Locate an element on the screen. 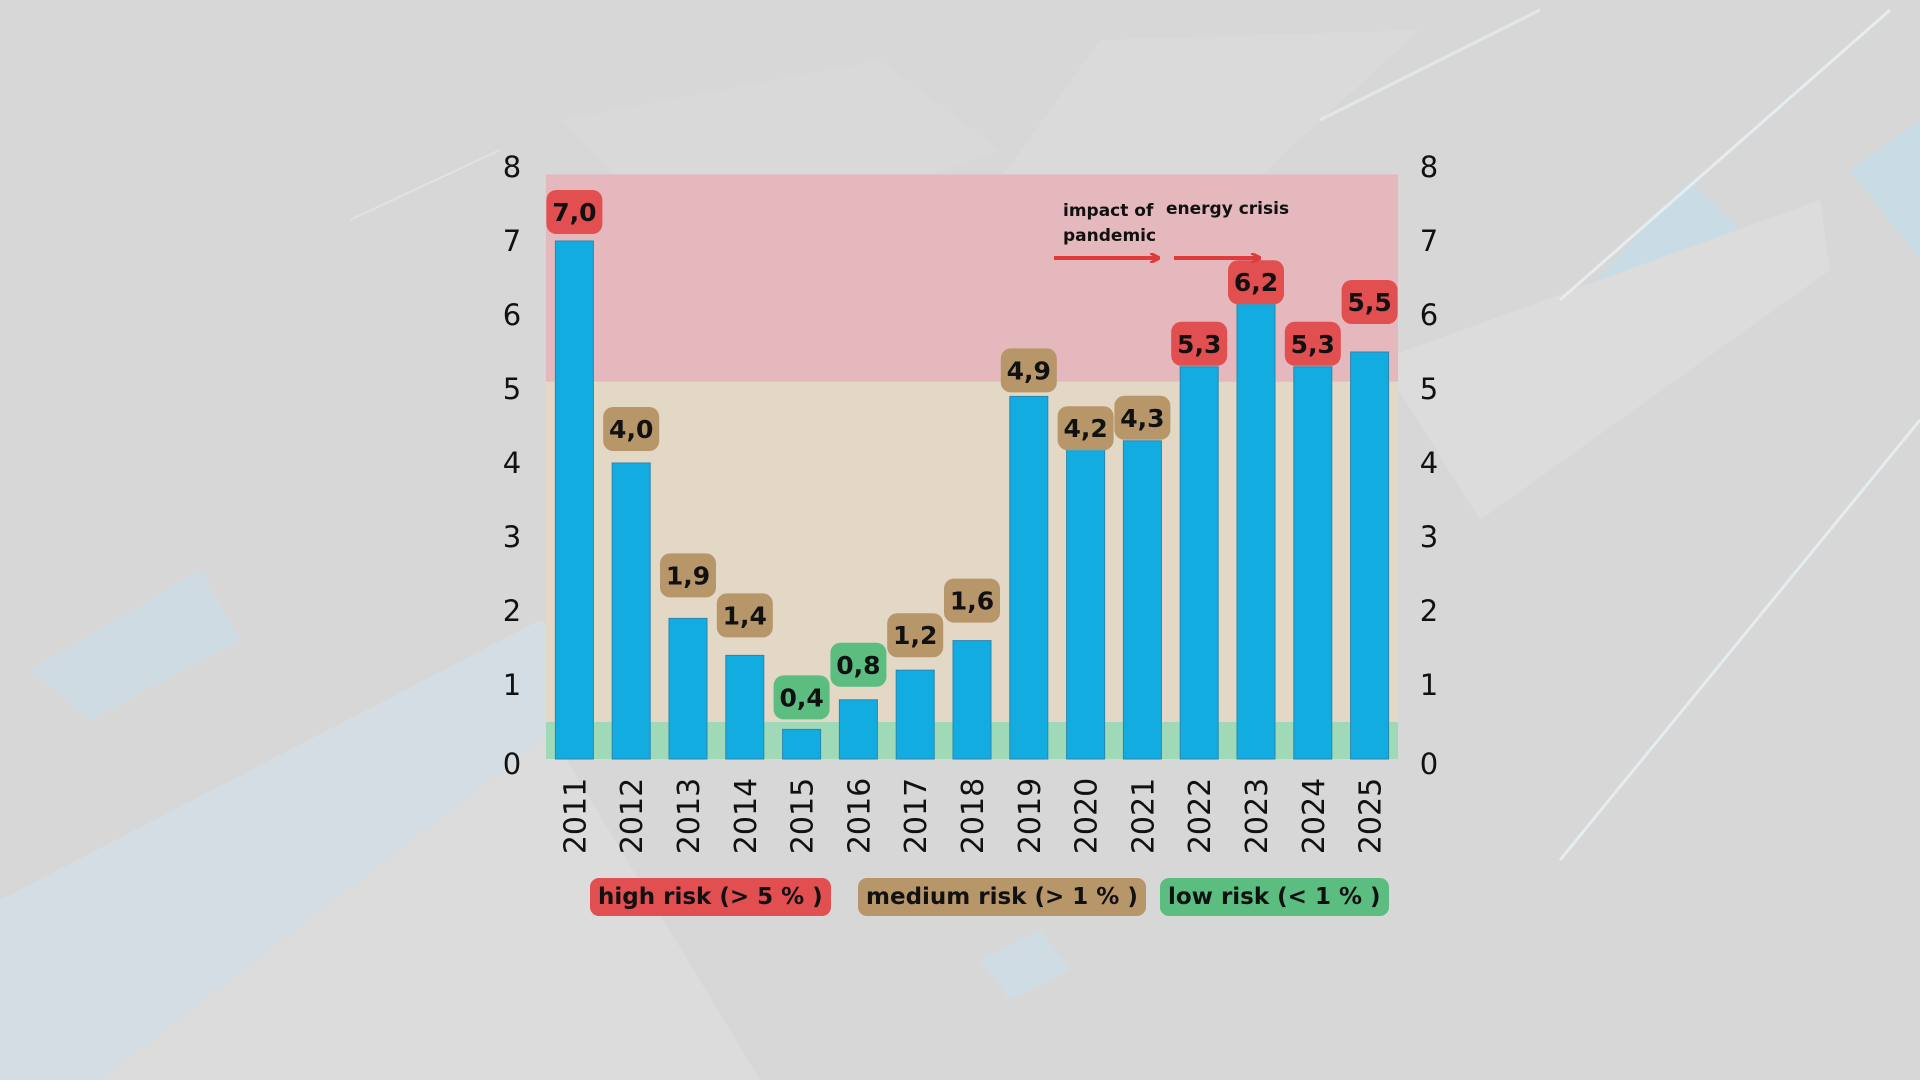 This screenshot has height=1080, width=1920. x-tick-label: 2014 is located at coordinates (746, 816).